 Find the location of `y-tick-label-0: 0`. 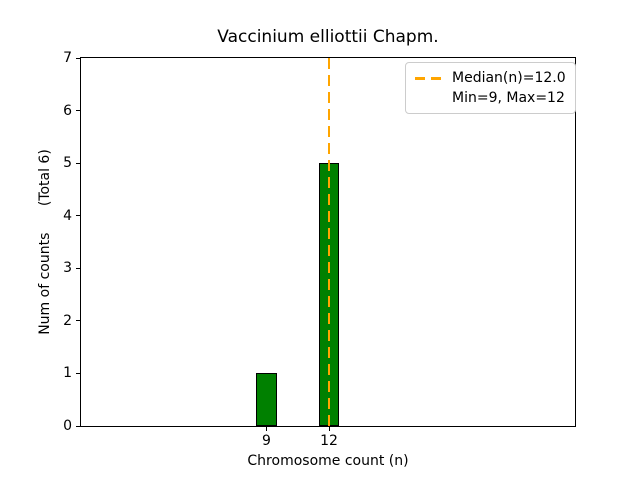

y-tick-label-0: 0 is located at coordinates (67, 426).